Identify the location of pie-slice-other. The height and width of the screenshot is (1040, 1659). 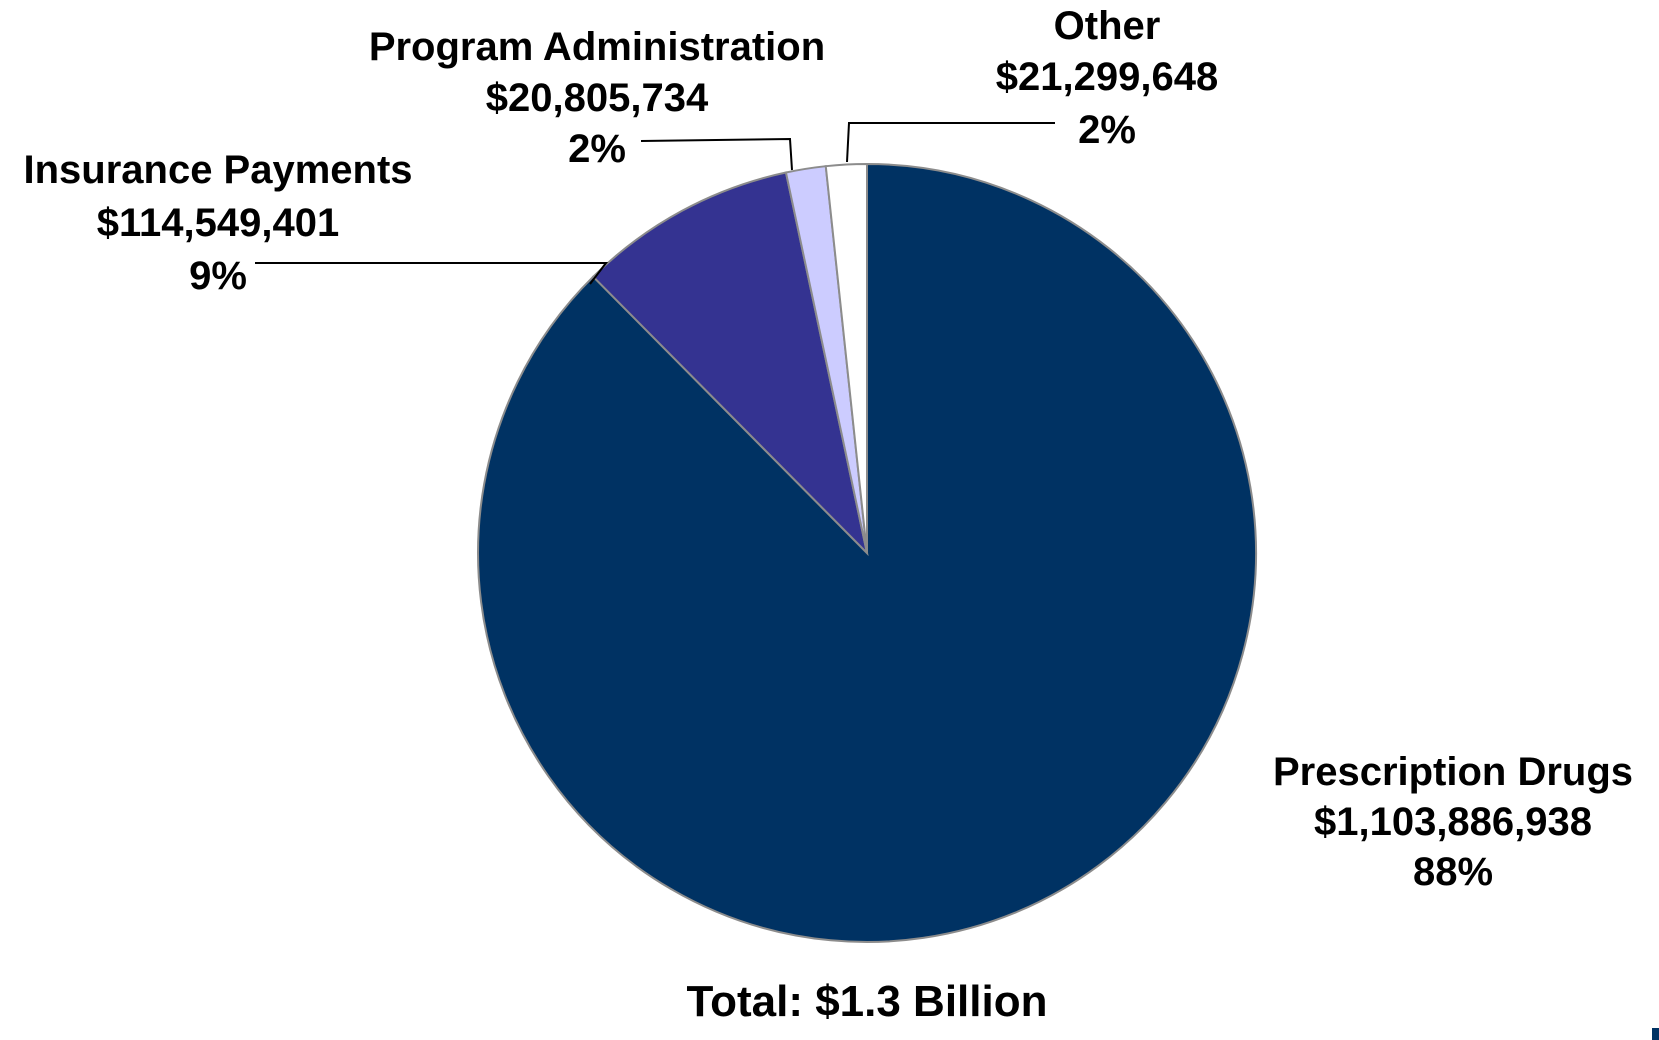
(846, 358).